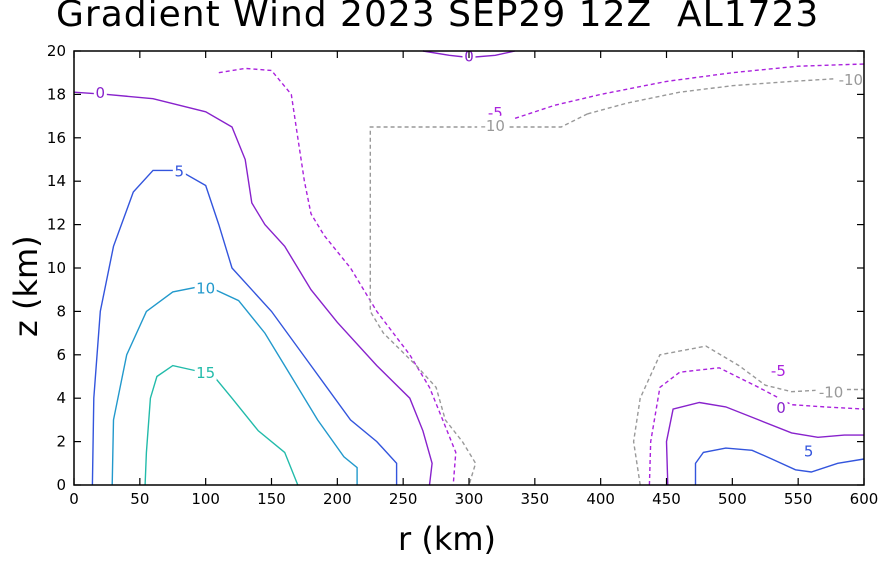 The image size is (879, 561). Describe the element at coordinates (56, 138) in the screenshot. I see `y-tick-label-8: 16` at that location.